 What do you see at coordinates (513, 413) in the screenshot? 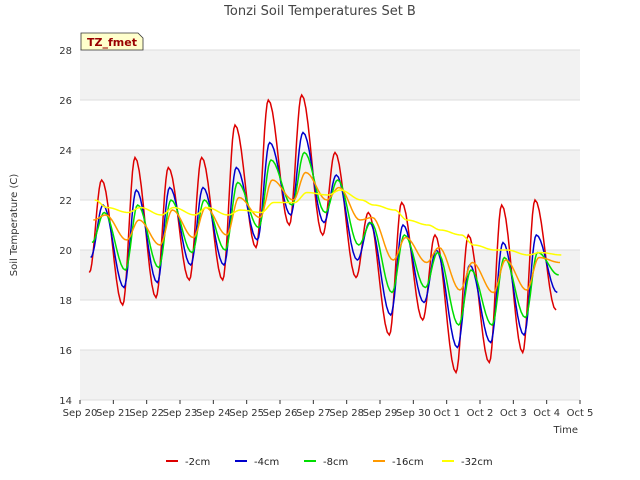
I see `x-tick-label: Oct 3` at bounding box center [513, 413].